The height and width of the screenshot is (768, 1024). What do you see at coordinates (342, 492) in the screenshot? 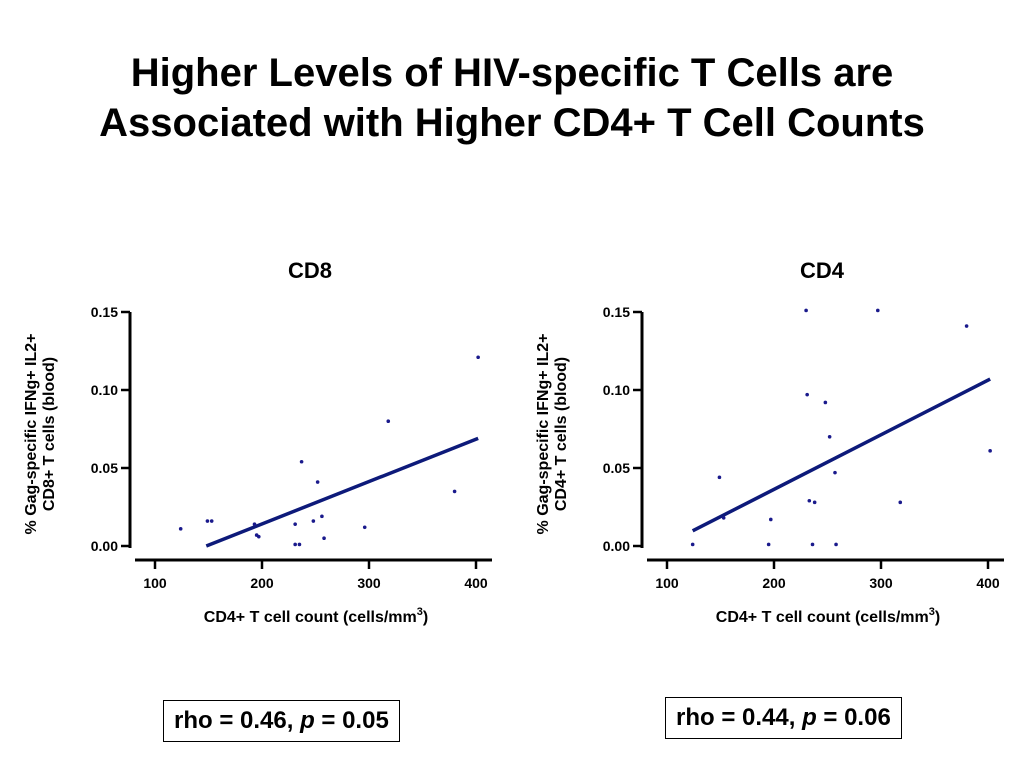
I see `cd8-regression-line` at bounding box center [342, 492].